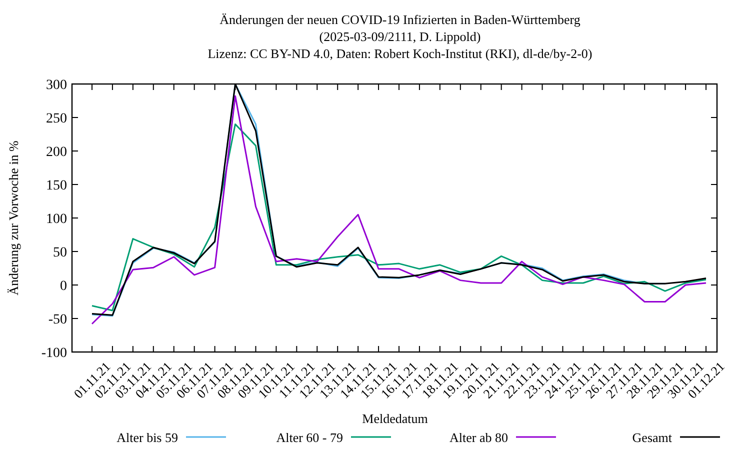 This screenshot has height=450, width=750. What do you see at coordinates (57, 320) in the screenshot?
I see `y-tick-label: -50` at bounding box center [57, 320].